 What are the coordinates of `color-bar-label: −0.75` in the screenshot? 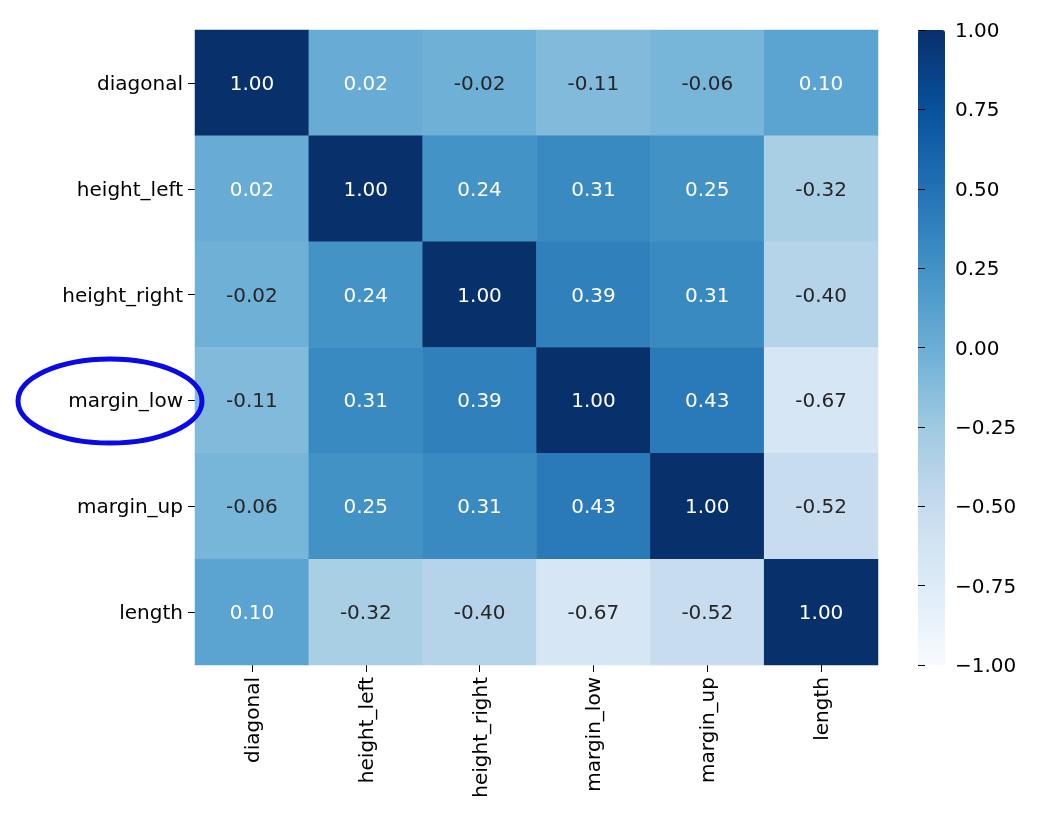 It's located at (986, 585).